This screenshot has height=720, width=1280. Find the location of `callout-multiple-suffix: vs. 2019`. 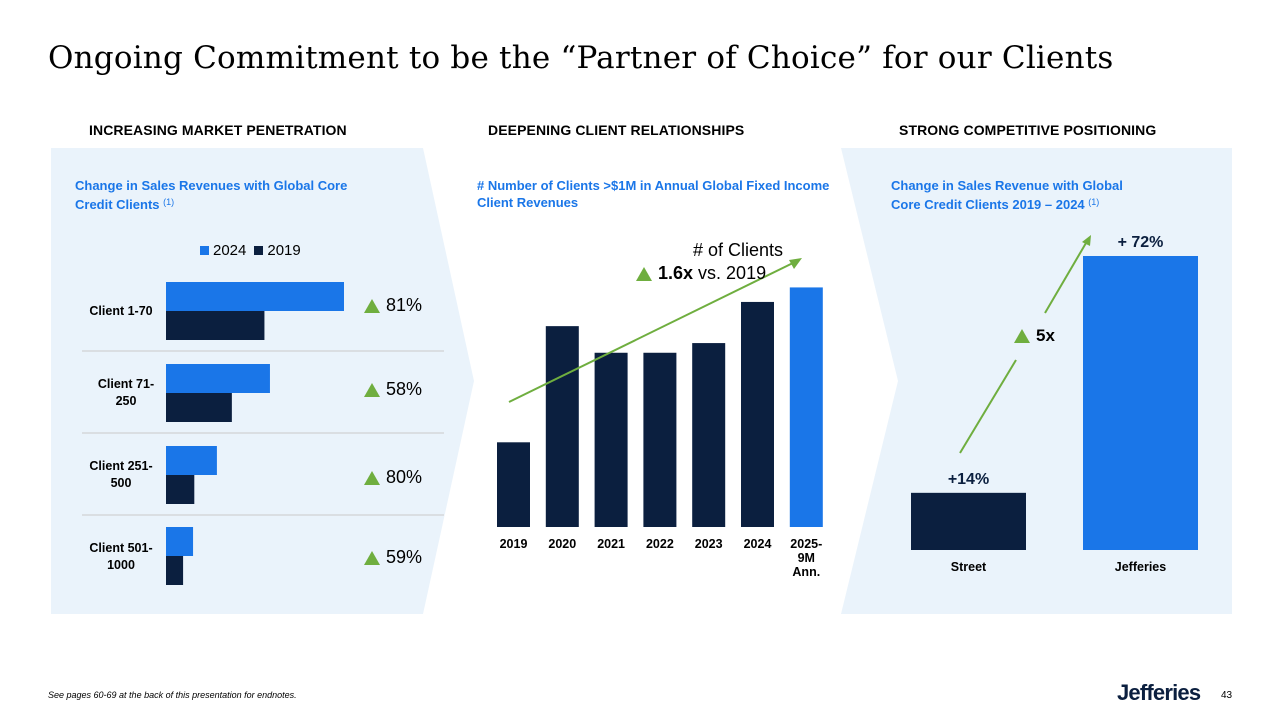

callout-multiple-suffix: vs. 2019 is located at coordinates (730, 273).